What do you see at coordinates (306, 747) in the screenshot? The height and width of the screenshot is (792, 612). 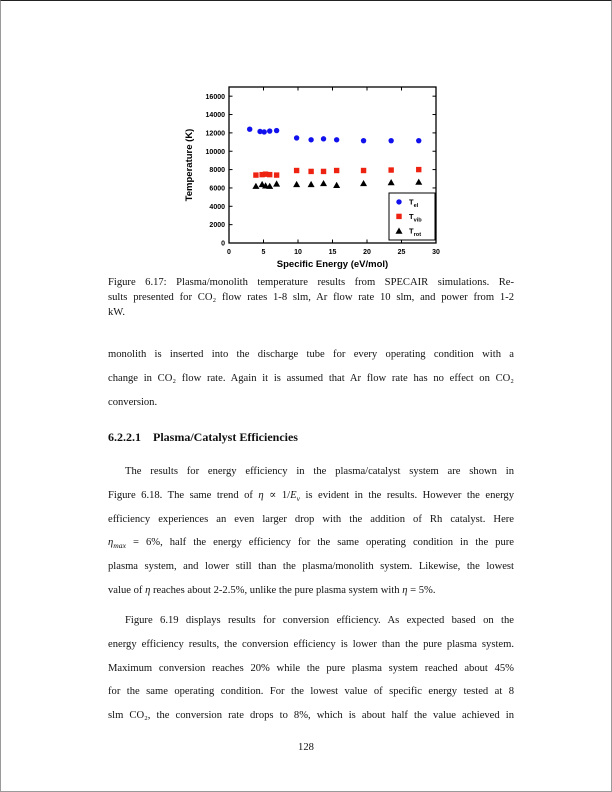 I see `page-number: 128` at bounding box center [306, 747].